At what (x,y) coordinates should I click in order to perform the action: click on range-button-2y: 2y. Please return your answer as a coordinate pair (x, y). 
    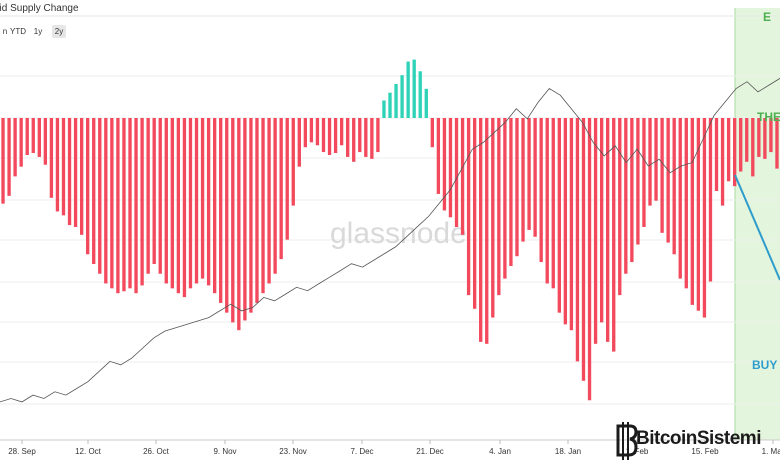
    Looking at the image, I should click on (59, 31).